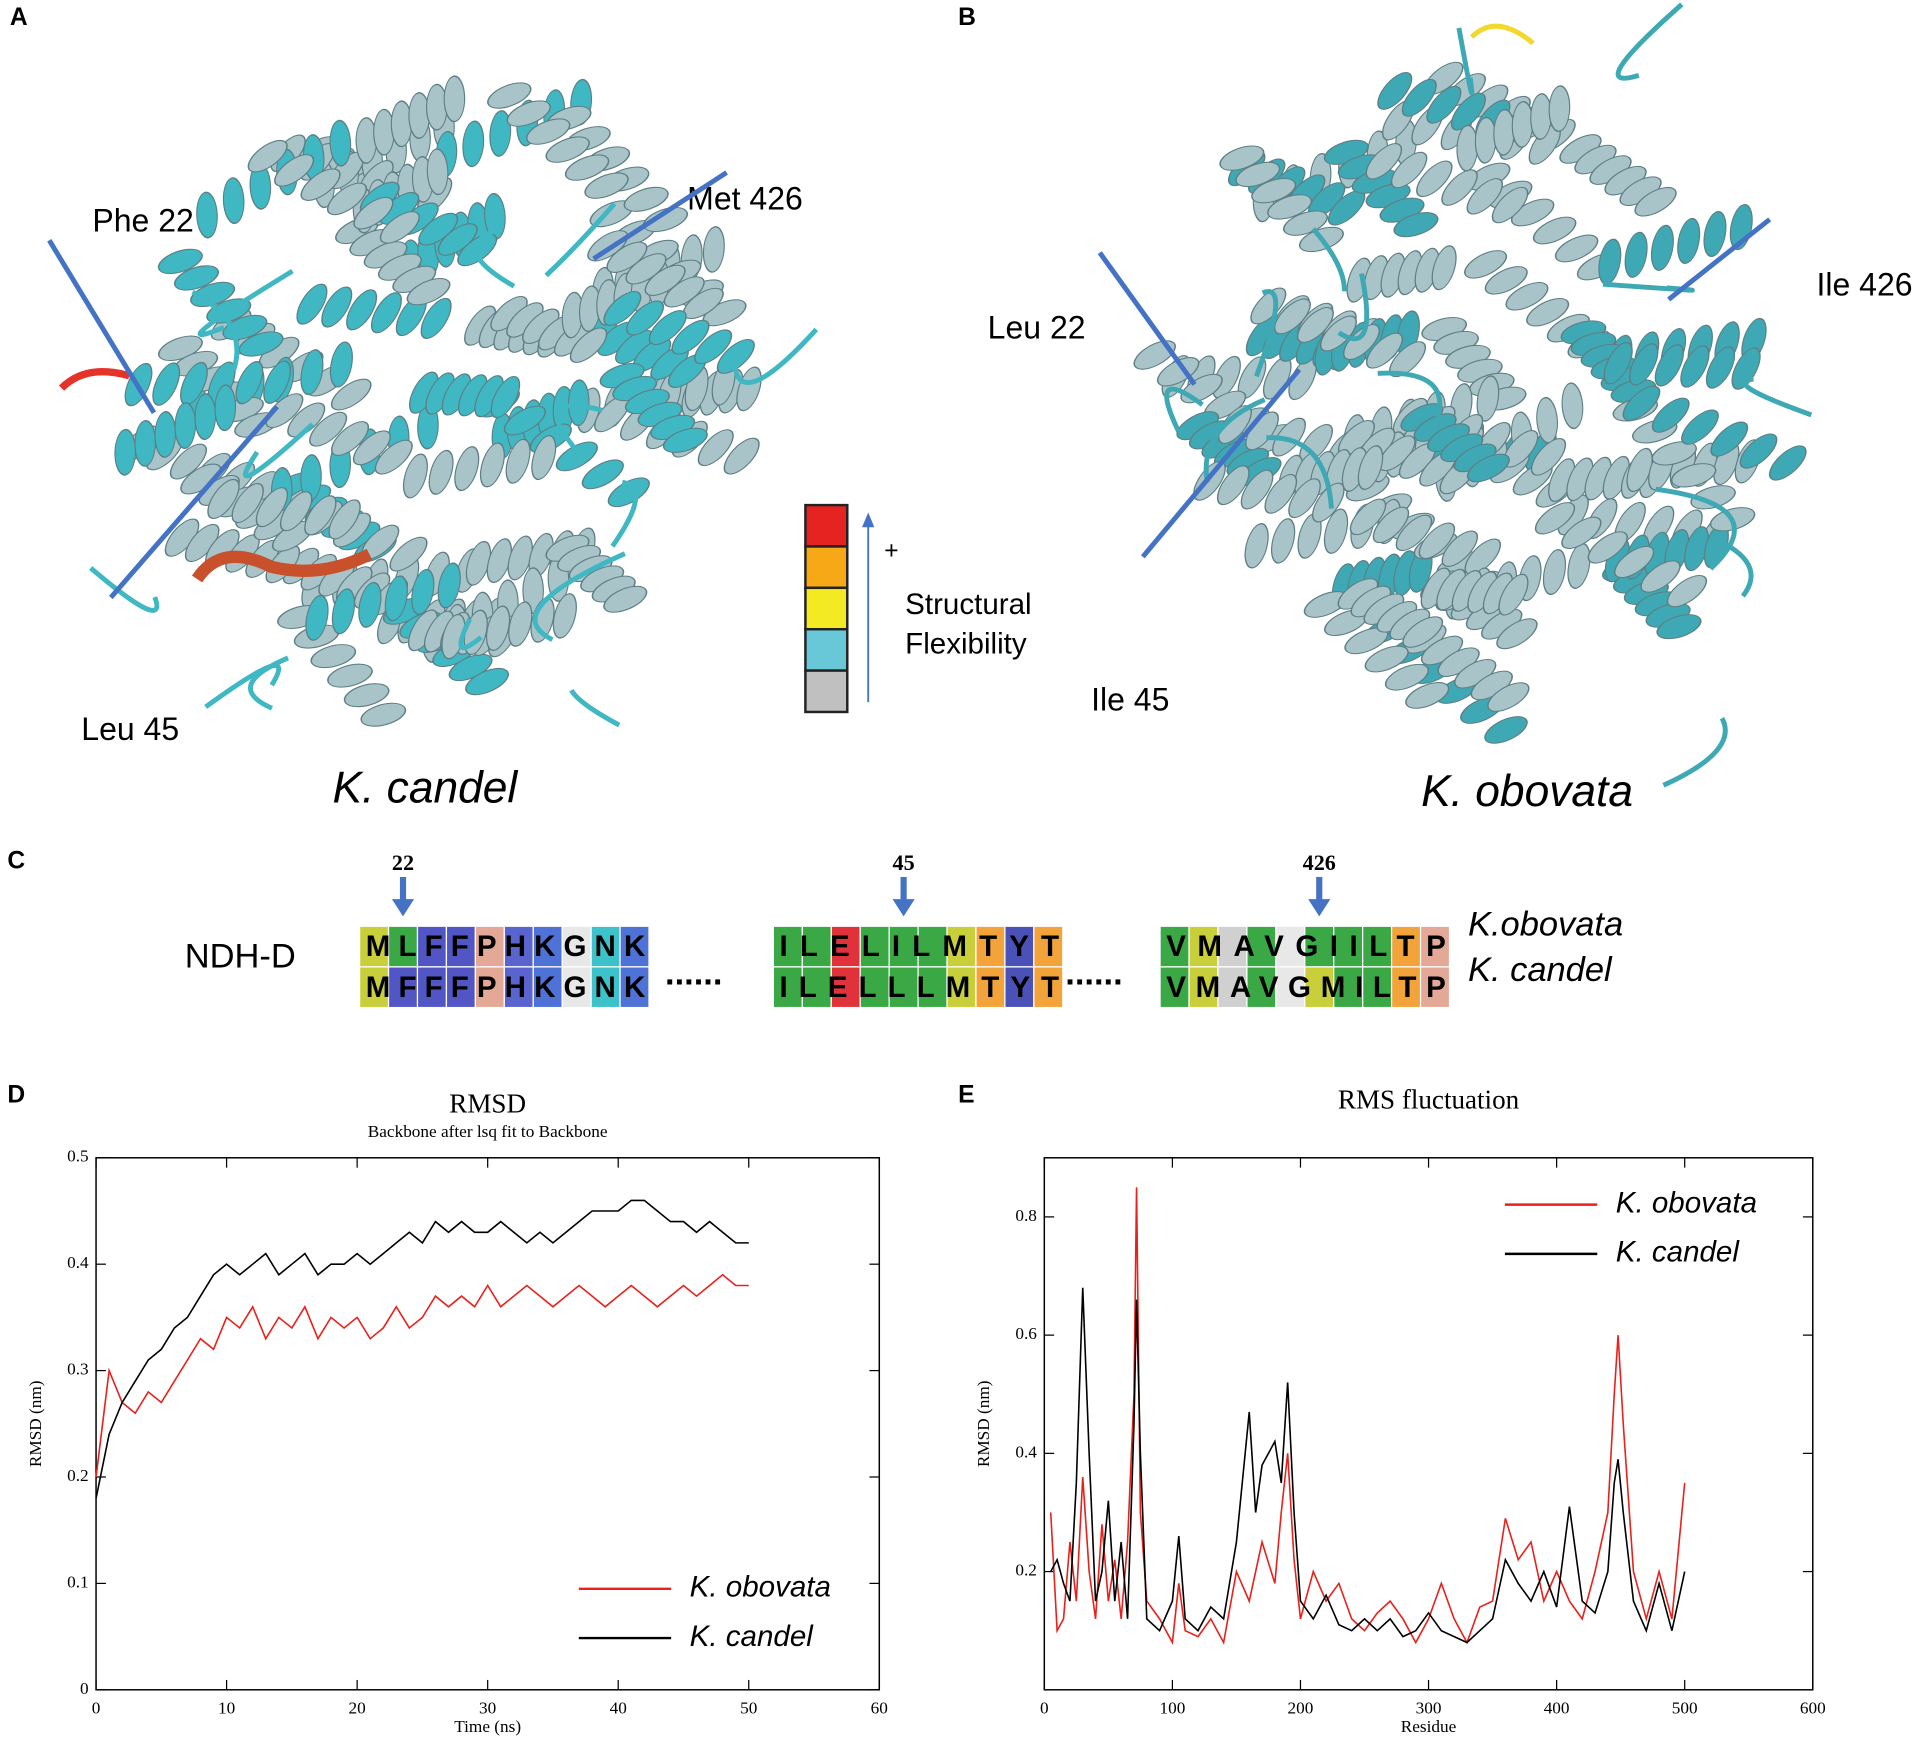  I want to click on residue-label: Leu 45, so click(130, 729).